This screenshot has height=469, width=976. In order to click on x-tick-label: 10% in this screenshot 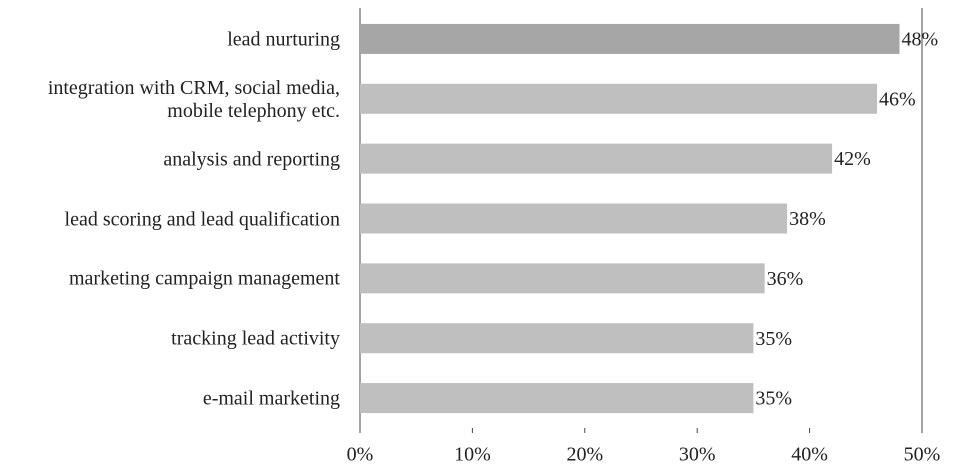, I will do `click(472, 455)`.